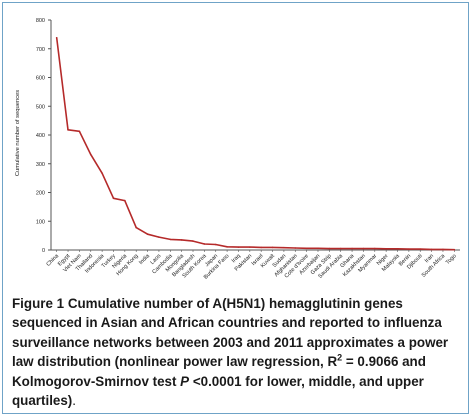 This screenshot has width=473, height=418. Describe the element at coordinates (74, 401) in the screenshot. I see `caption-text-d: .` at that location.